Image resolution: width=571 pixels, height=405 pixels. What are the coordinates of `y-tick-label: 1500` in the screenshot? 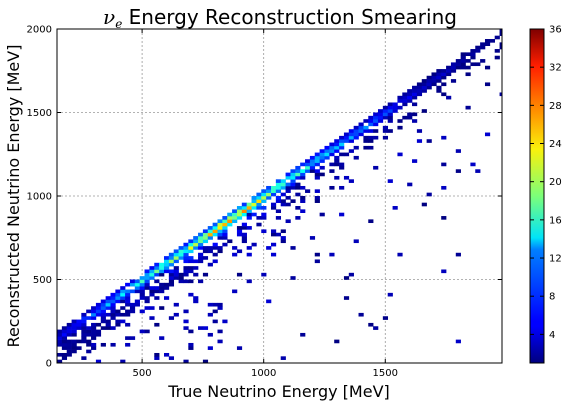 It's located at (39, 113).